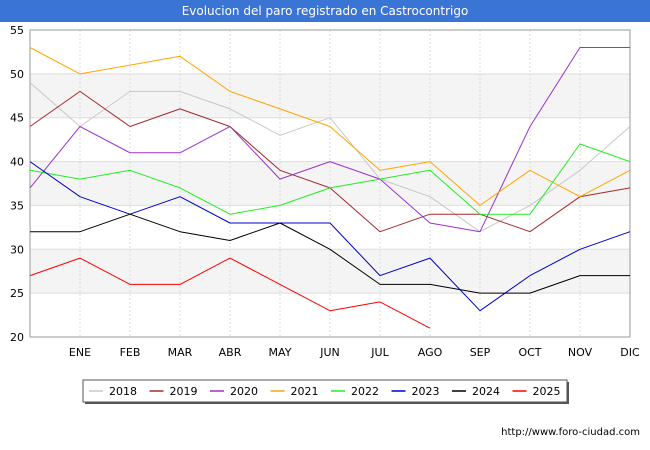 This screenshot has width=650, height=450. What do you see at coordinates (480, 352) in the screenshot?
I see `x-tick-label: SEP` at bounding box center [480, 352].